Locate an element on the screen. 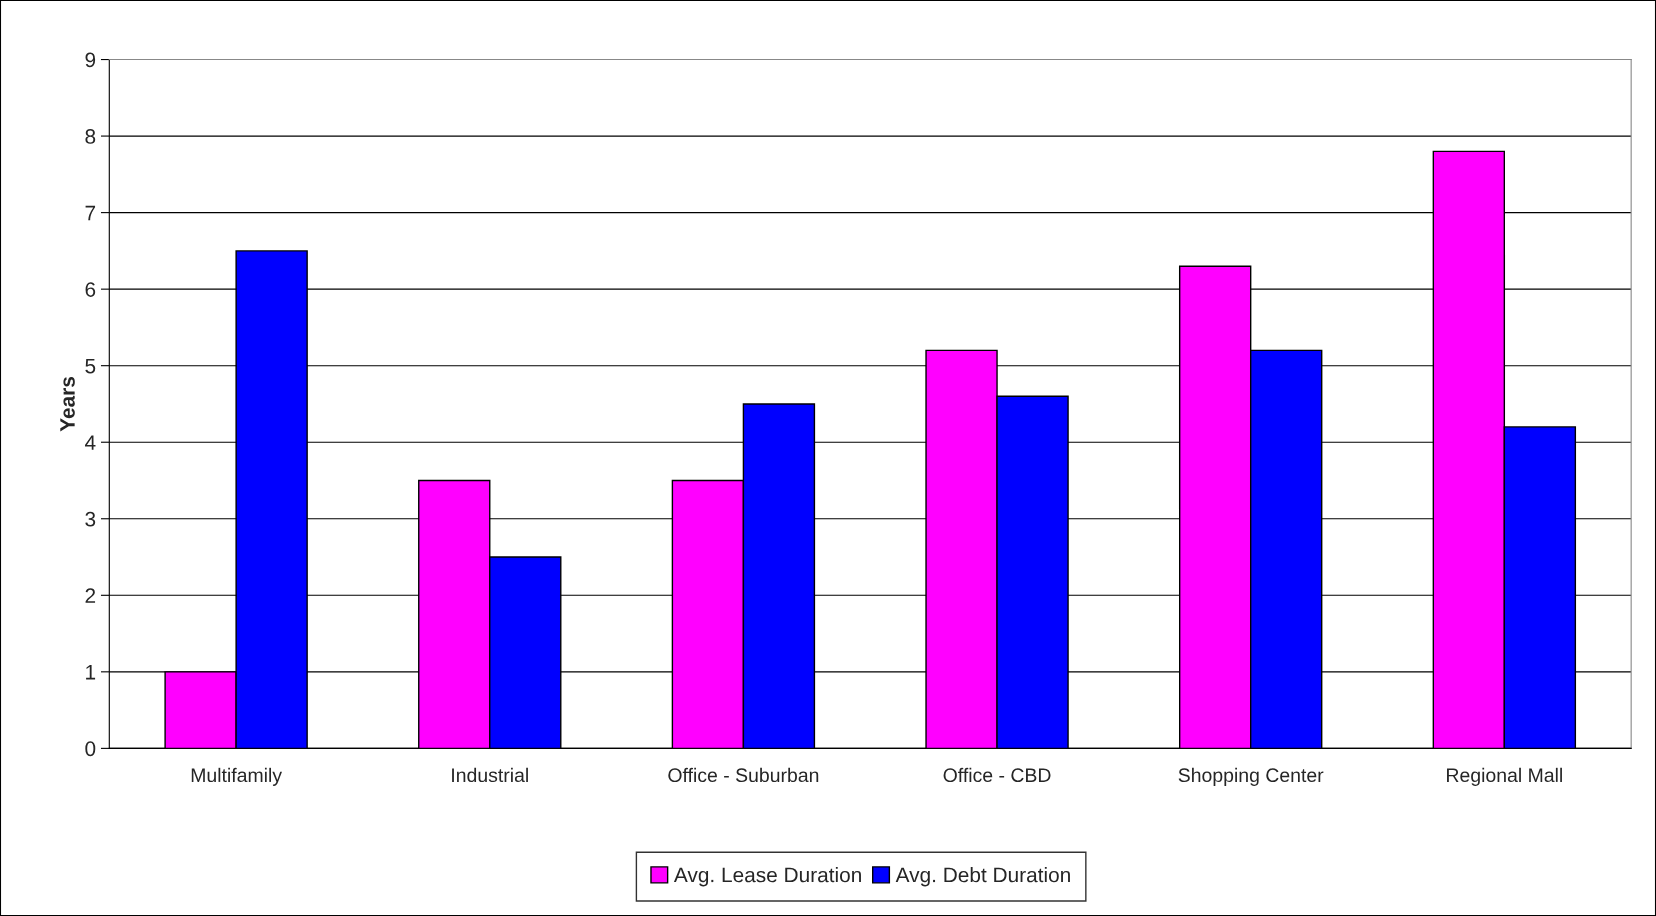 This screenshot has height=916, width=1656. x-tick-label: Multifamily is located at coordinates (236, 776).